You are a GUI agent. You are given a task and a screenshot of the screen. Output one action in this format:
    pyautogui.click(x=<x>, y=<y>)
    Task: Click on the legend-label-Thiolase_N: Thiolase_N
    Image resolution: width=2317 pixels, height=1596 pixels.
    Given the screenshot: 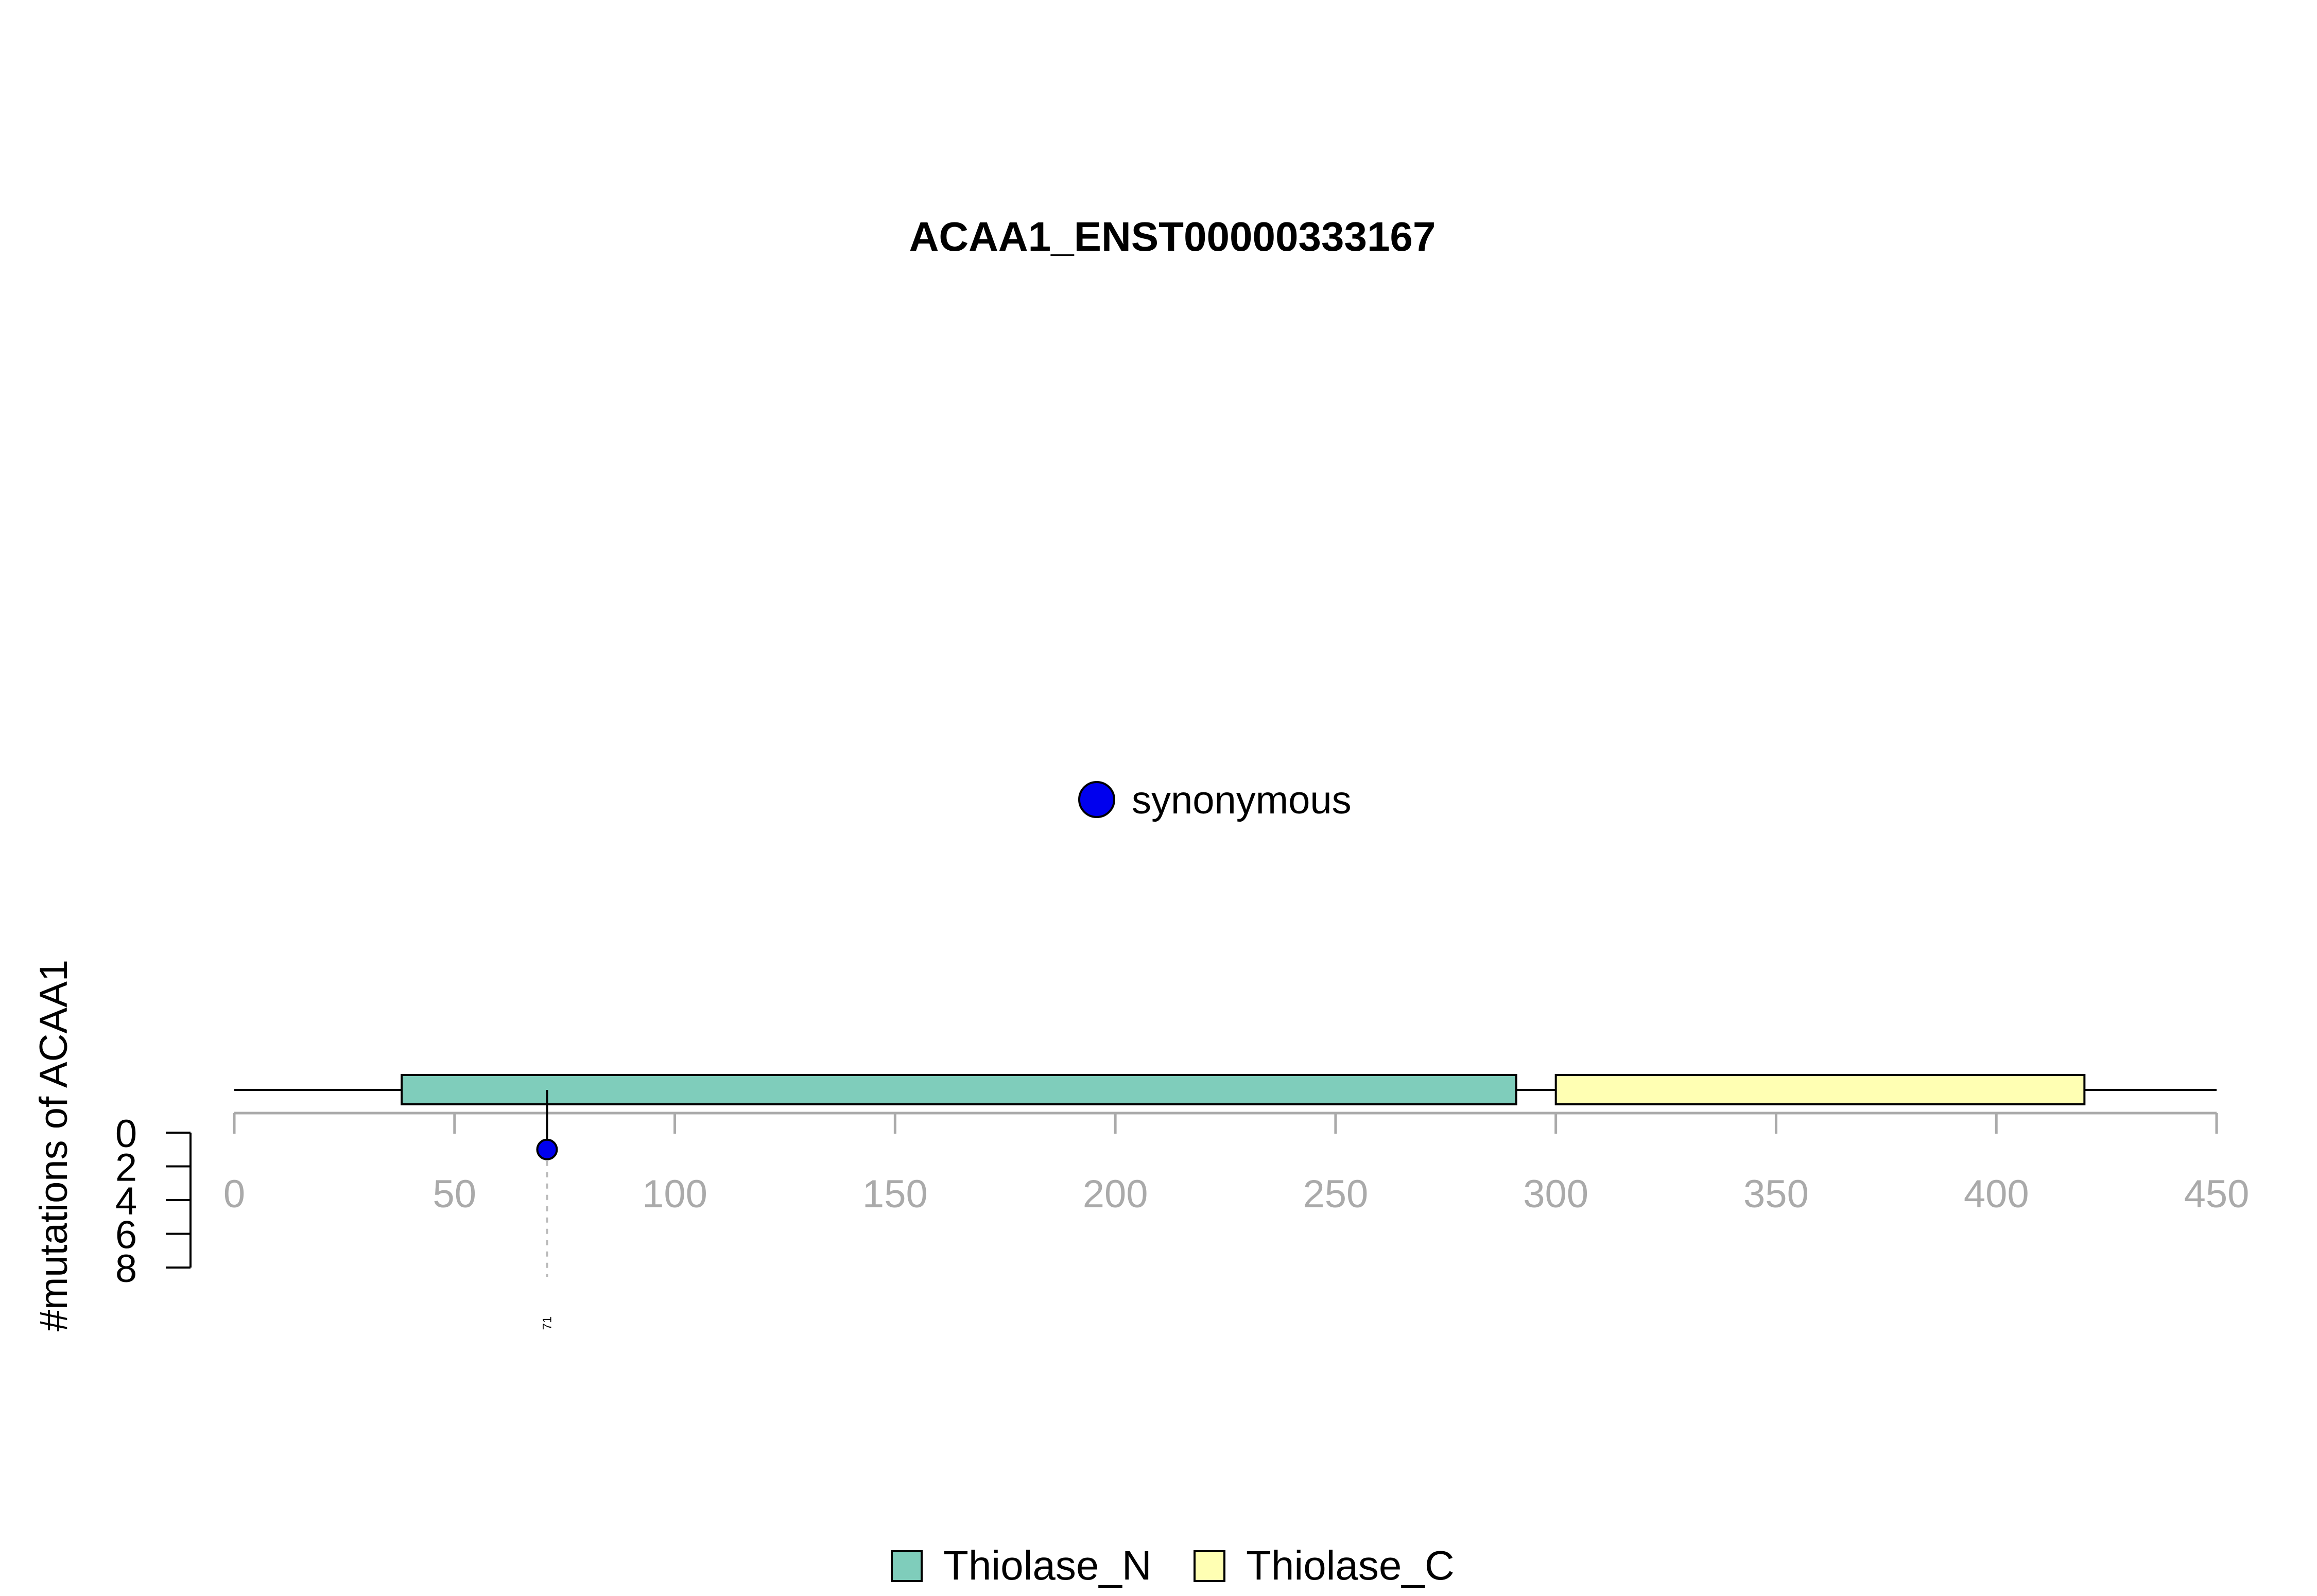 What is the action you would take?
    pyautogui.click(x=1047, y=1565)
    